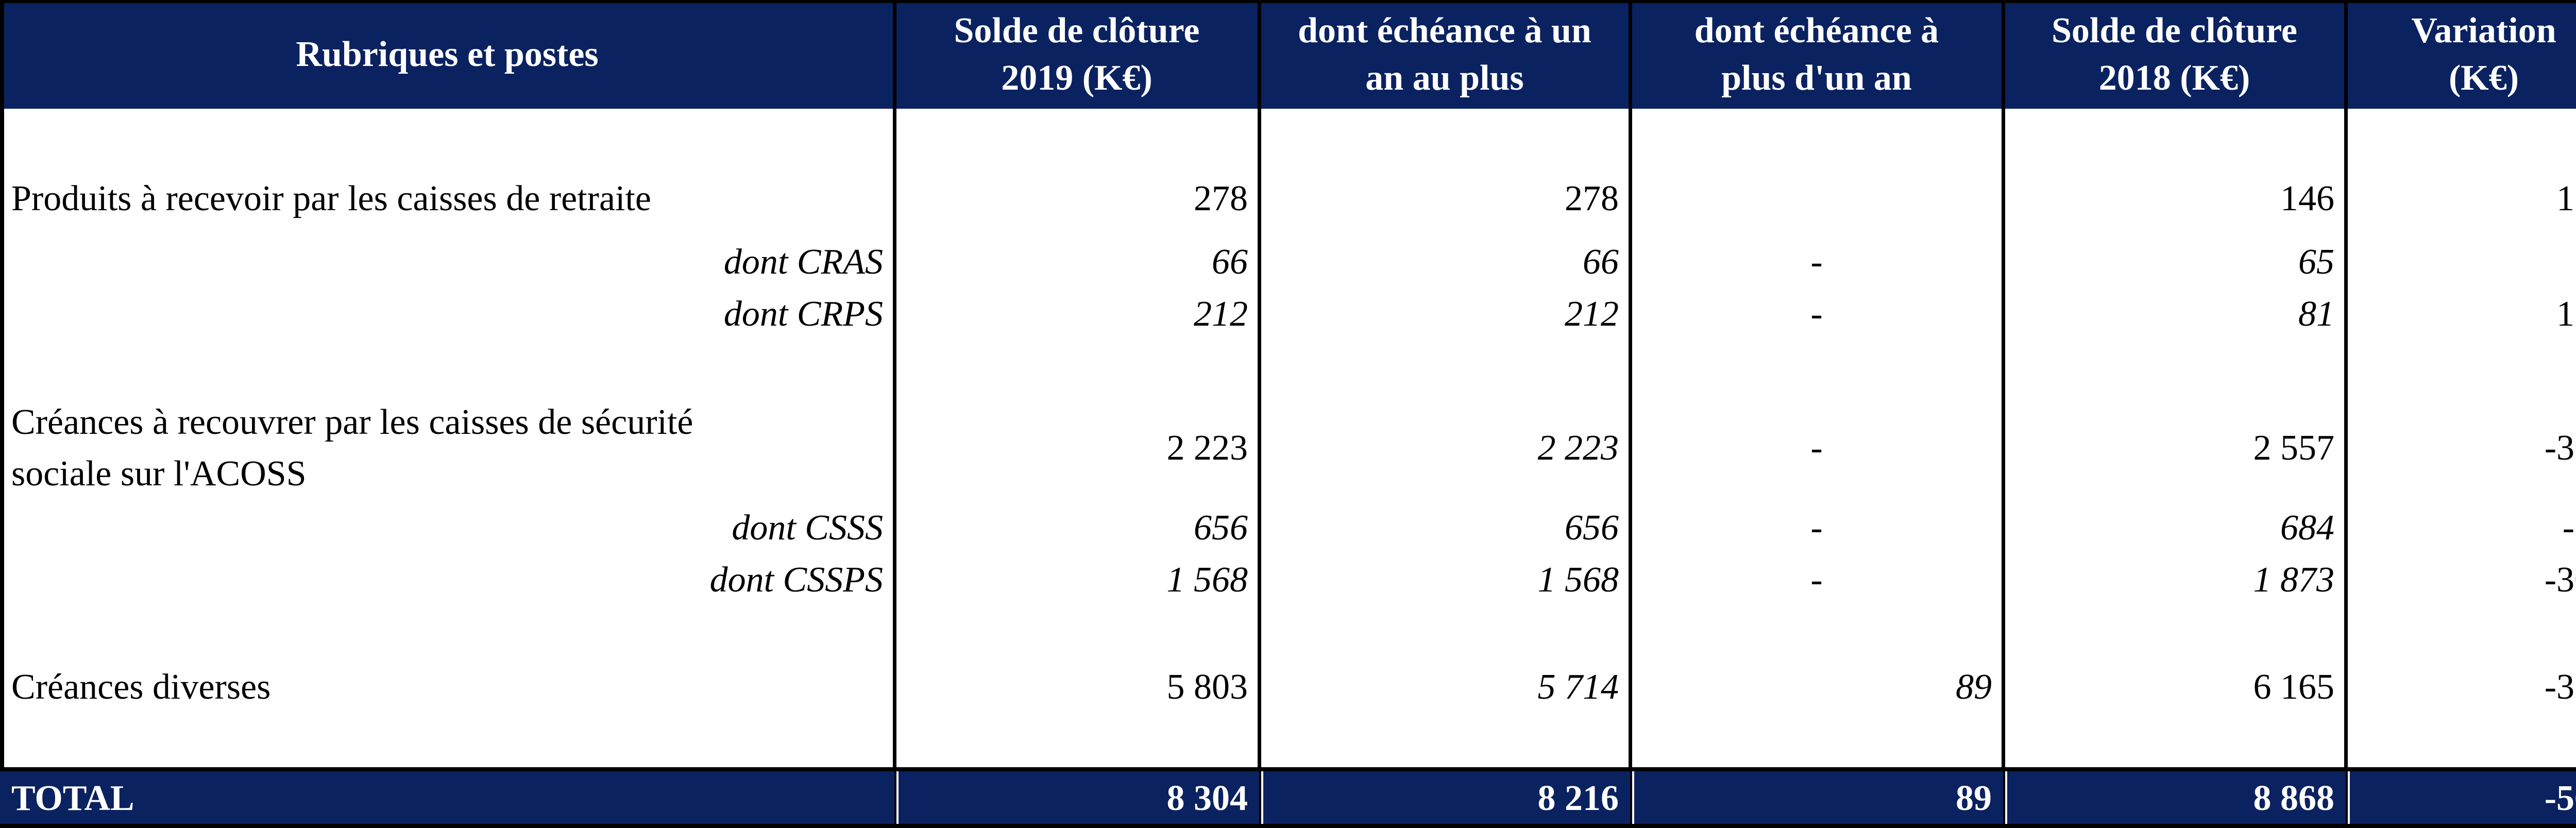  Describe the element at coordinates (2566, 314) in the screenshot. I see `value-cell: 131` at that location.